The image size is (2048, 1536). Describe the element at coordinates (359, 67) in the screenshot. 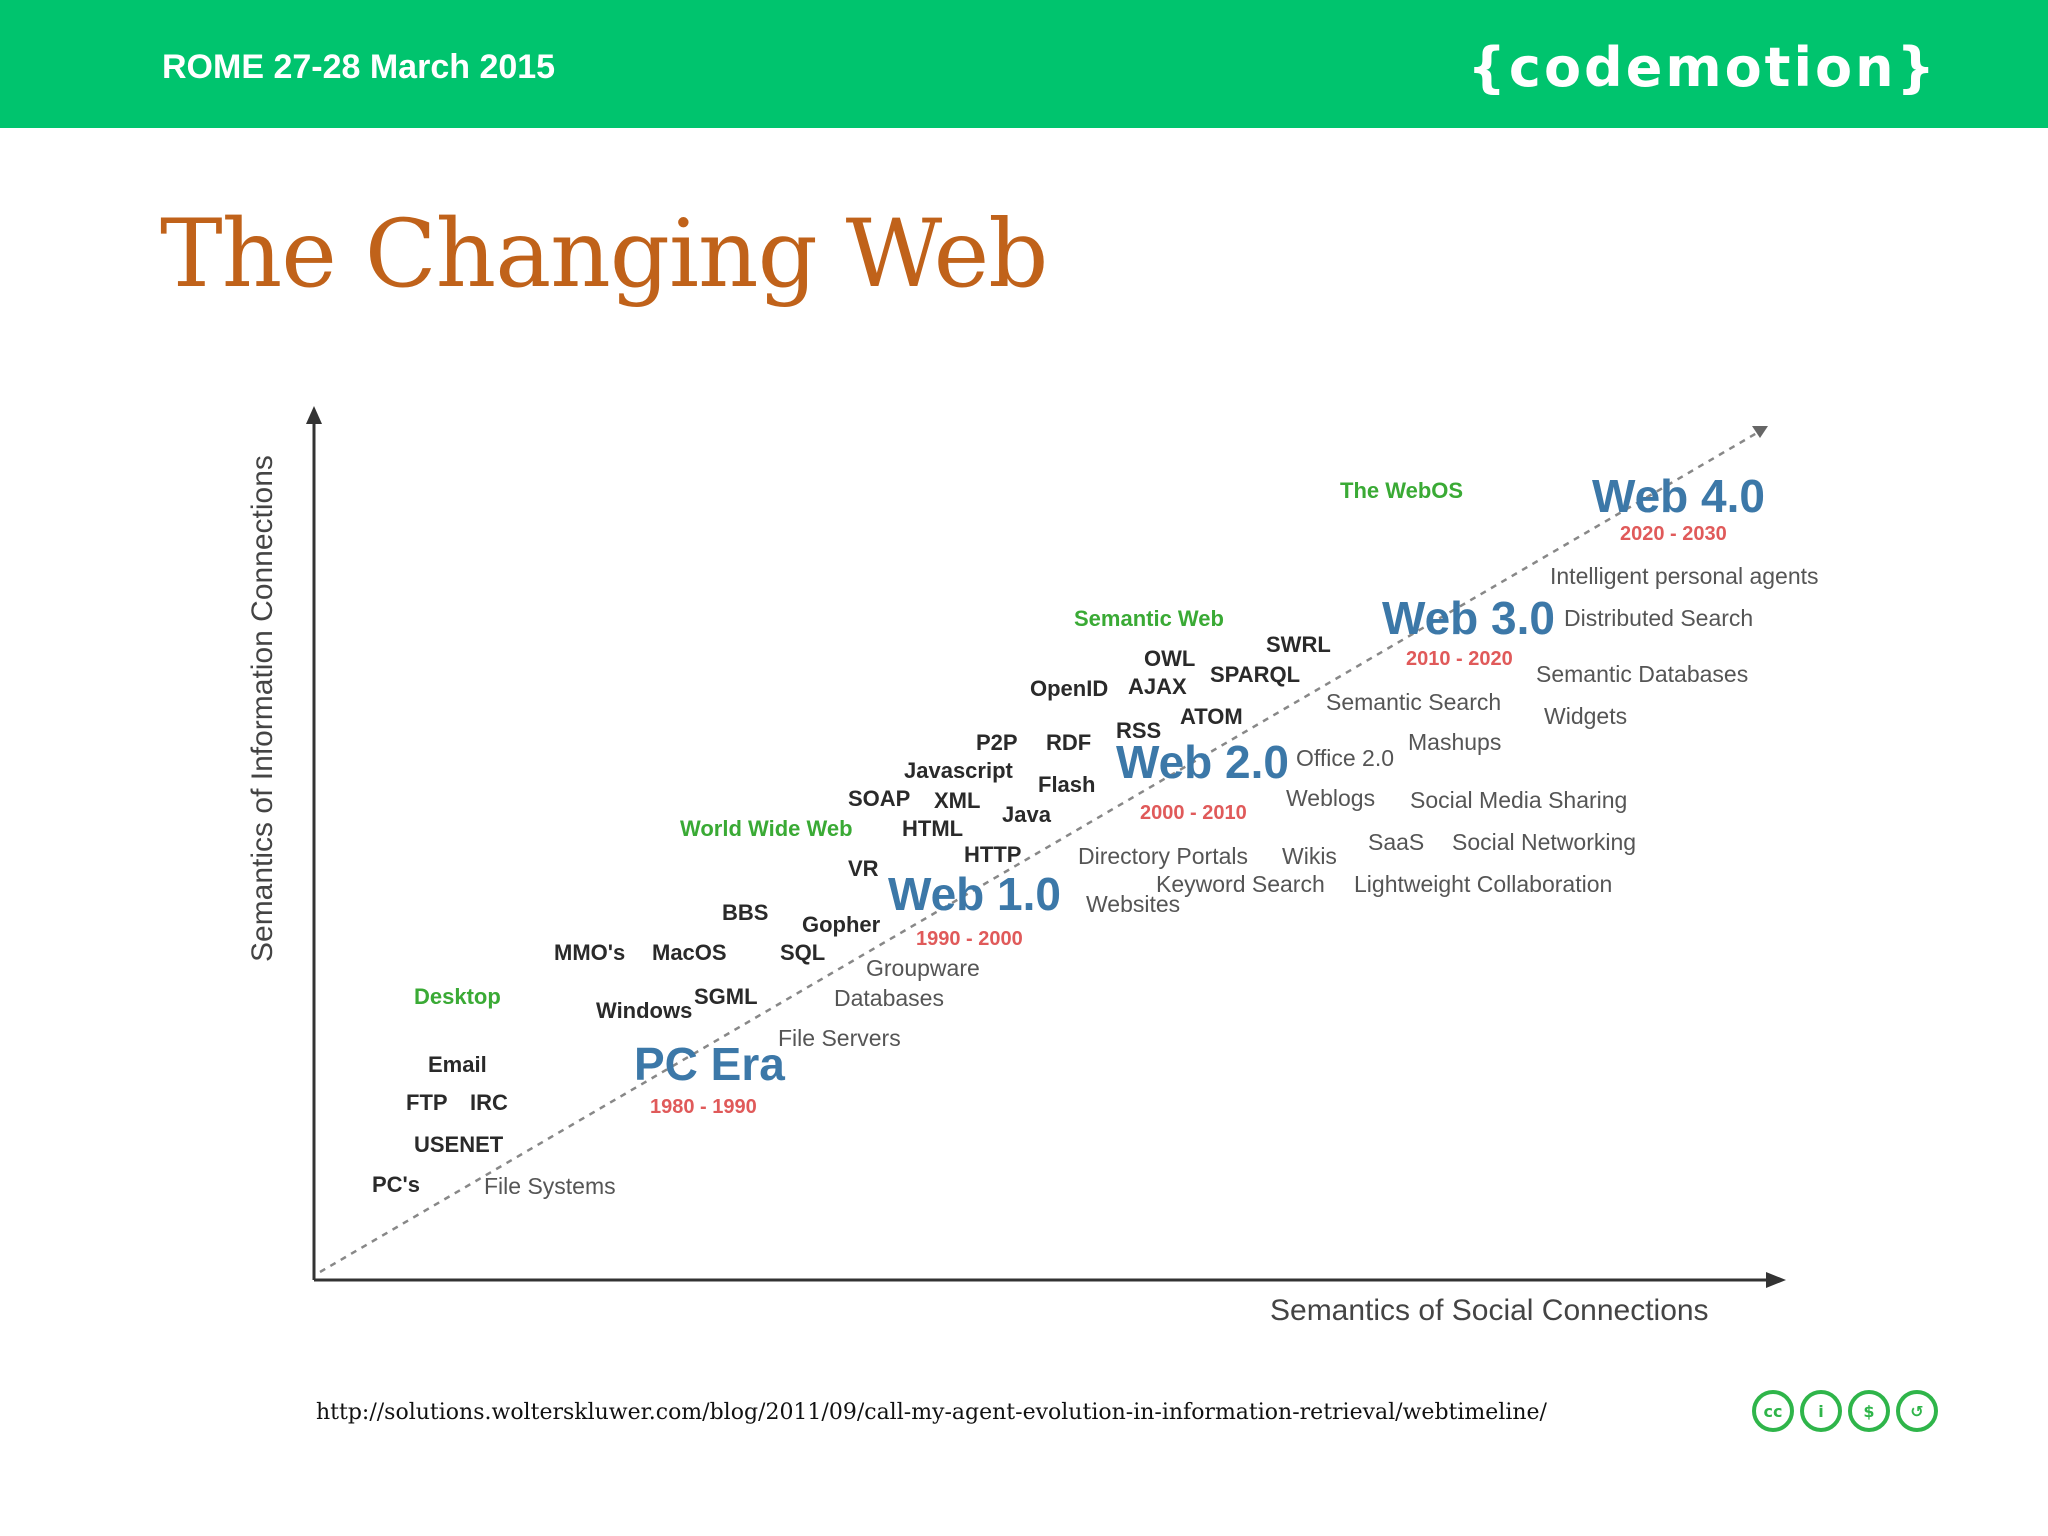

I see `event-date: ROME 27-28 March 2015` at that location.